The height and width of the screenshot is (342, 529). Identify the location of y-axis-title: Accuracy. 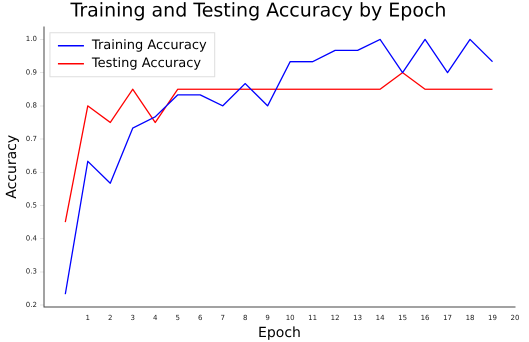
(12, 166).